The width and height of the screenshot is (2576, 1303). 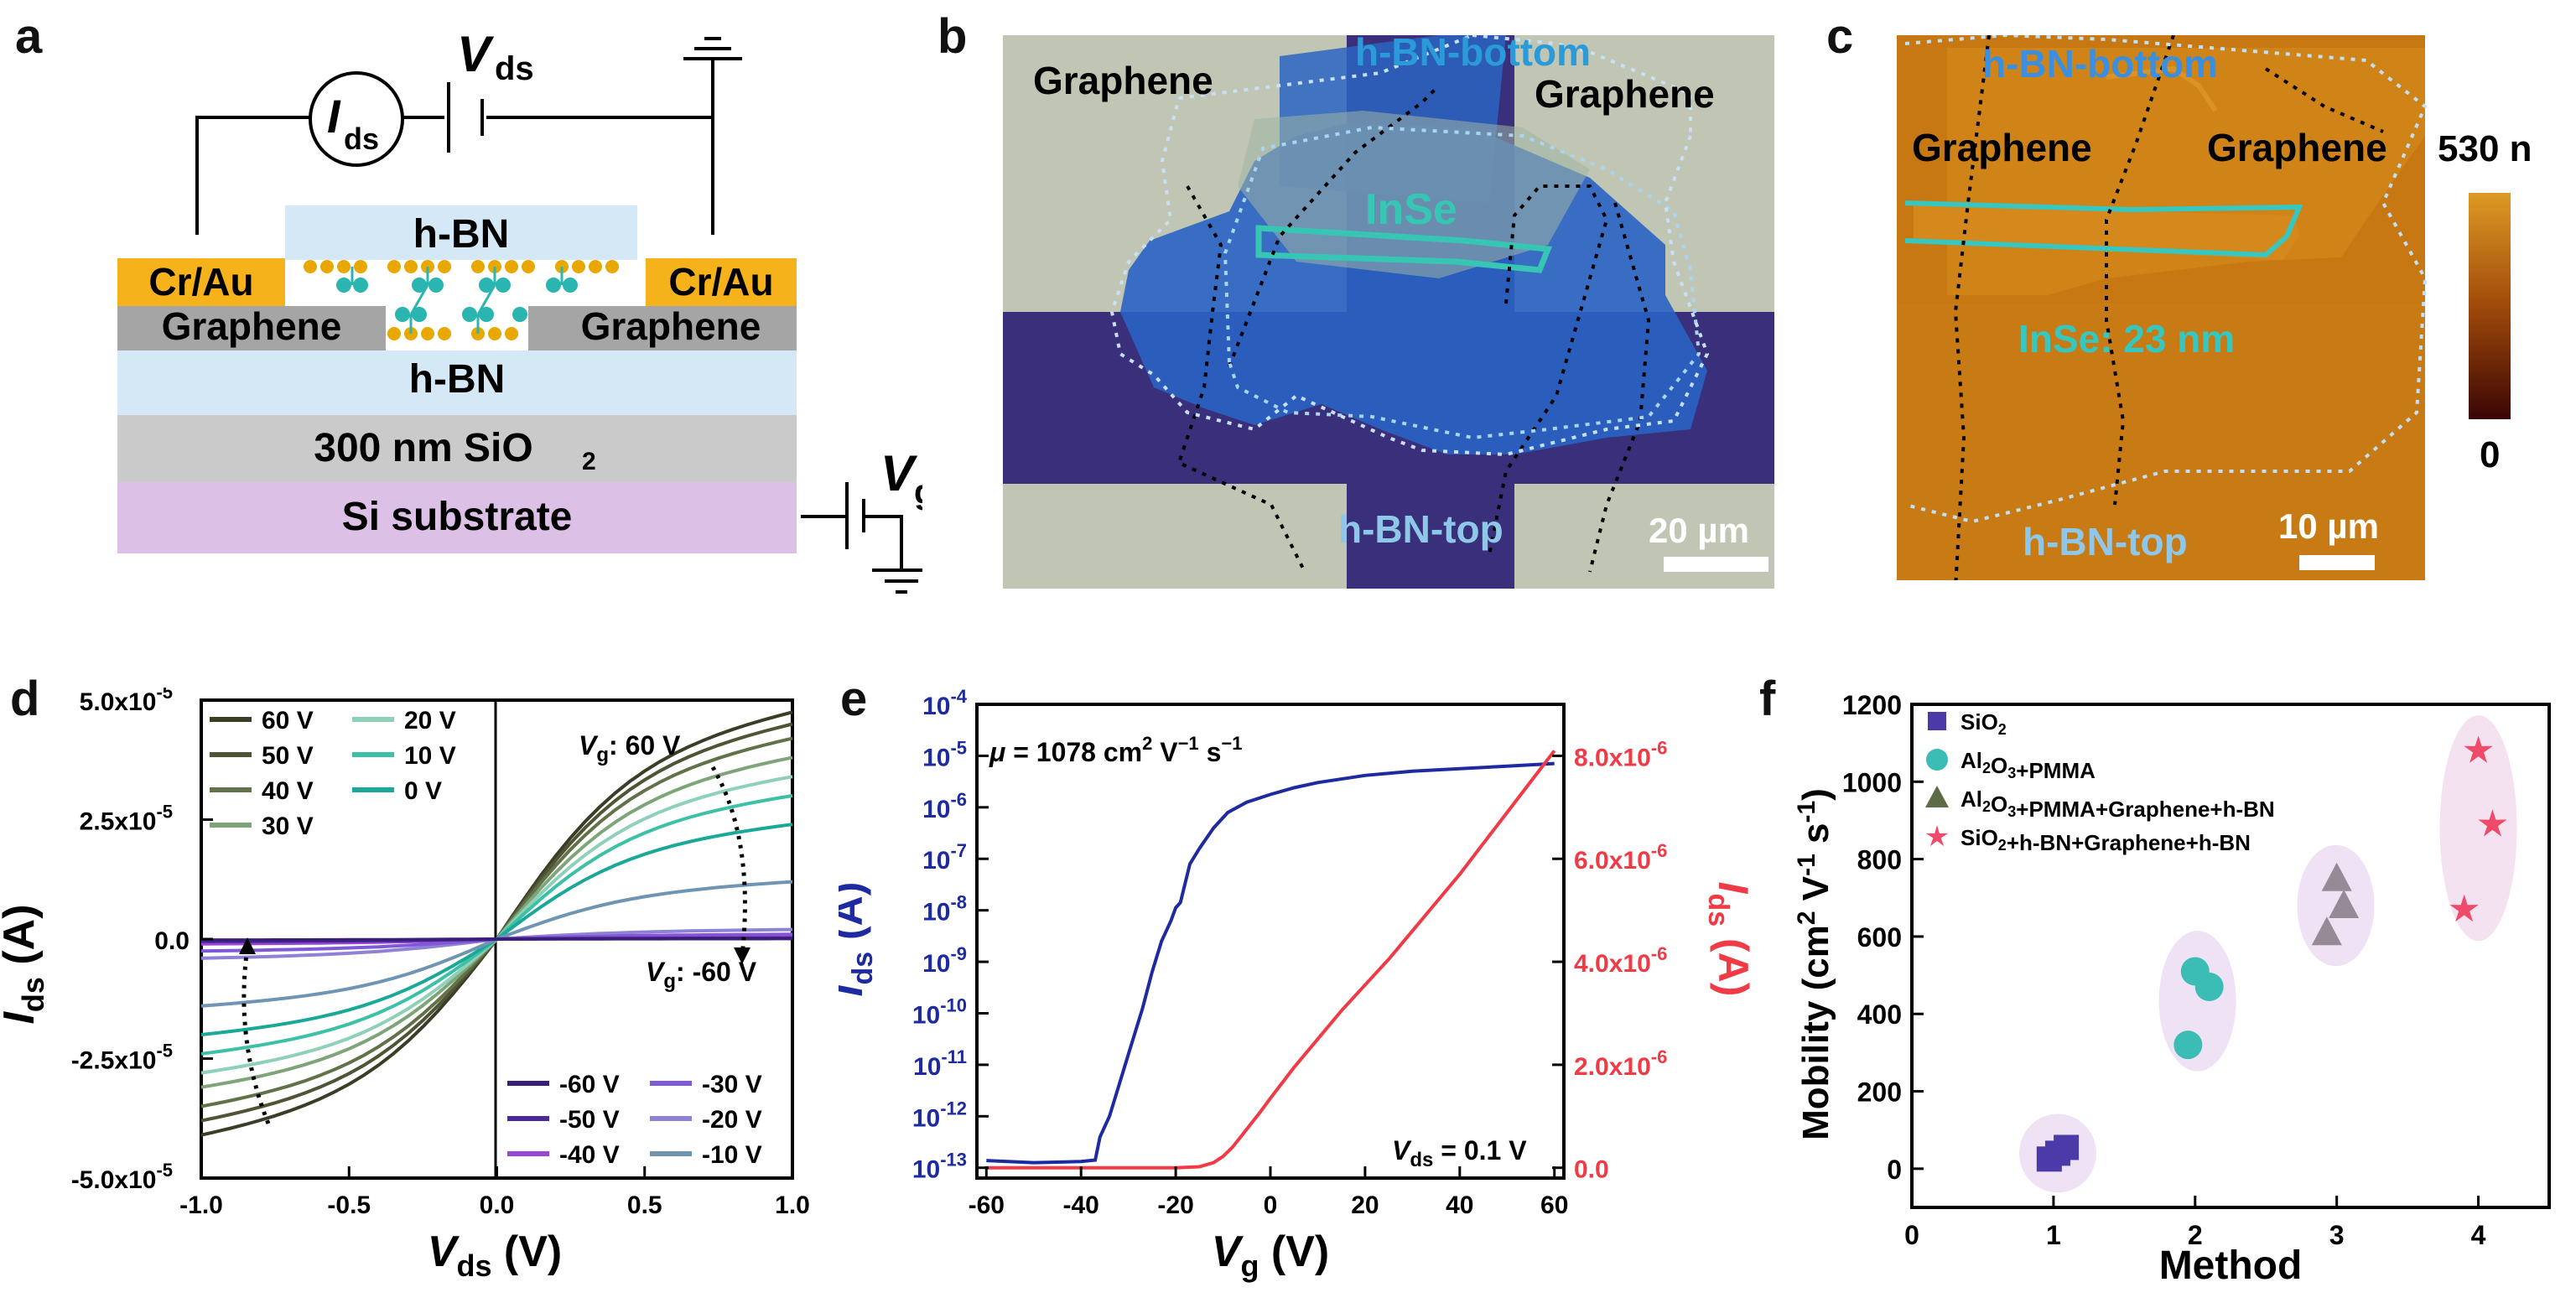 I want to click on transfer-curves, so click(x=1271, y=960).